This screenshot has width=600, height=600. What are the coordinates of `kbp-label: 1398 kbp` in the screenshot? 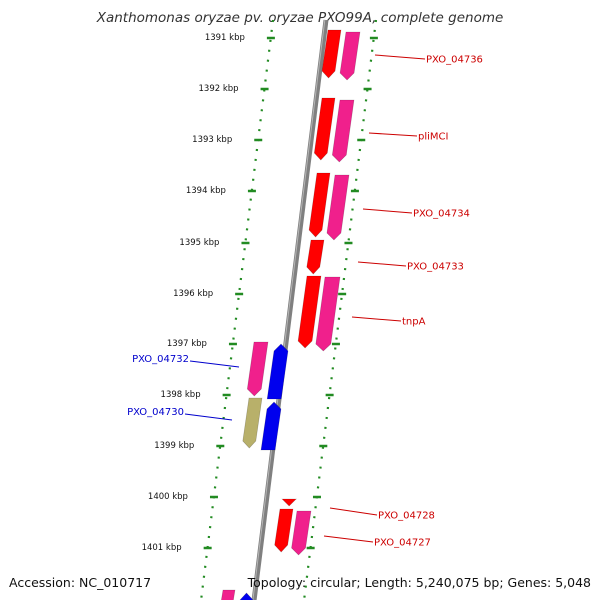 It's located at (181, 395).